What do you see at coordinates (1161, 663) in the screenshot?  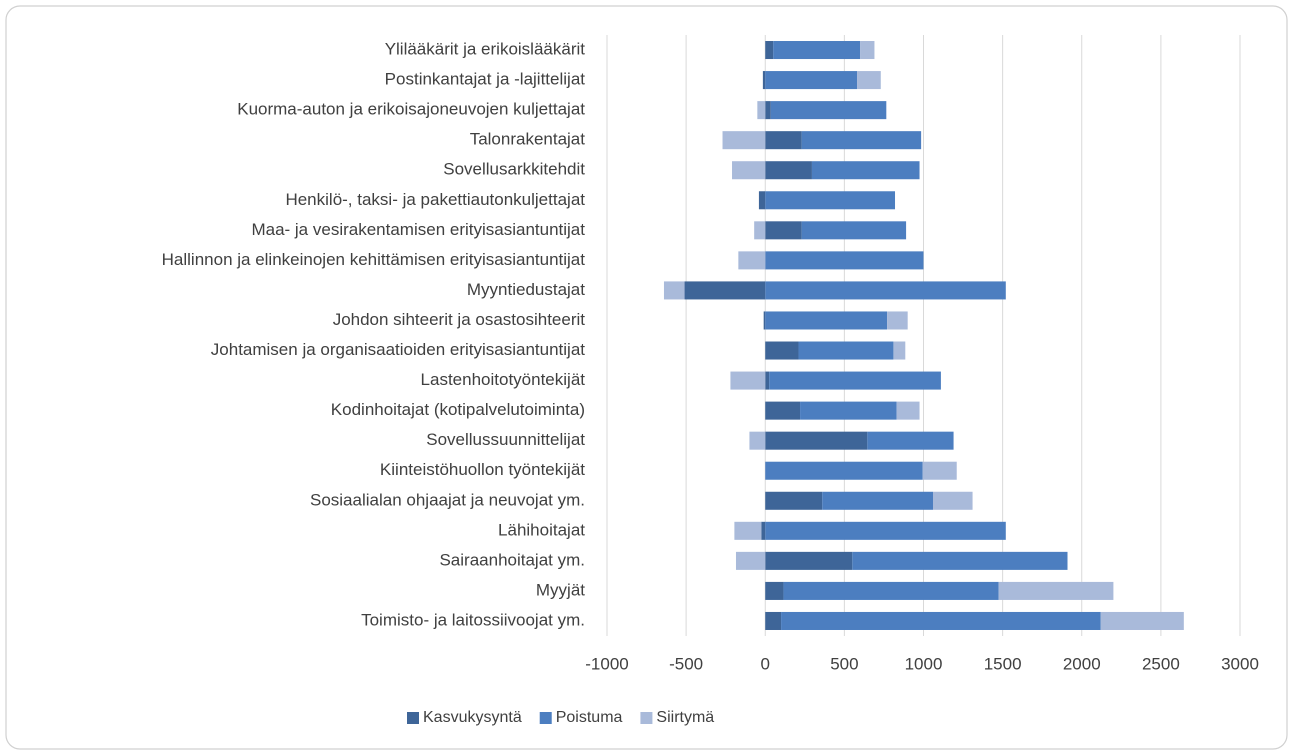 I see `x-tick-label: 2500` at bounding box center [1161, 663].